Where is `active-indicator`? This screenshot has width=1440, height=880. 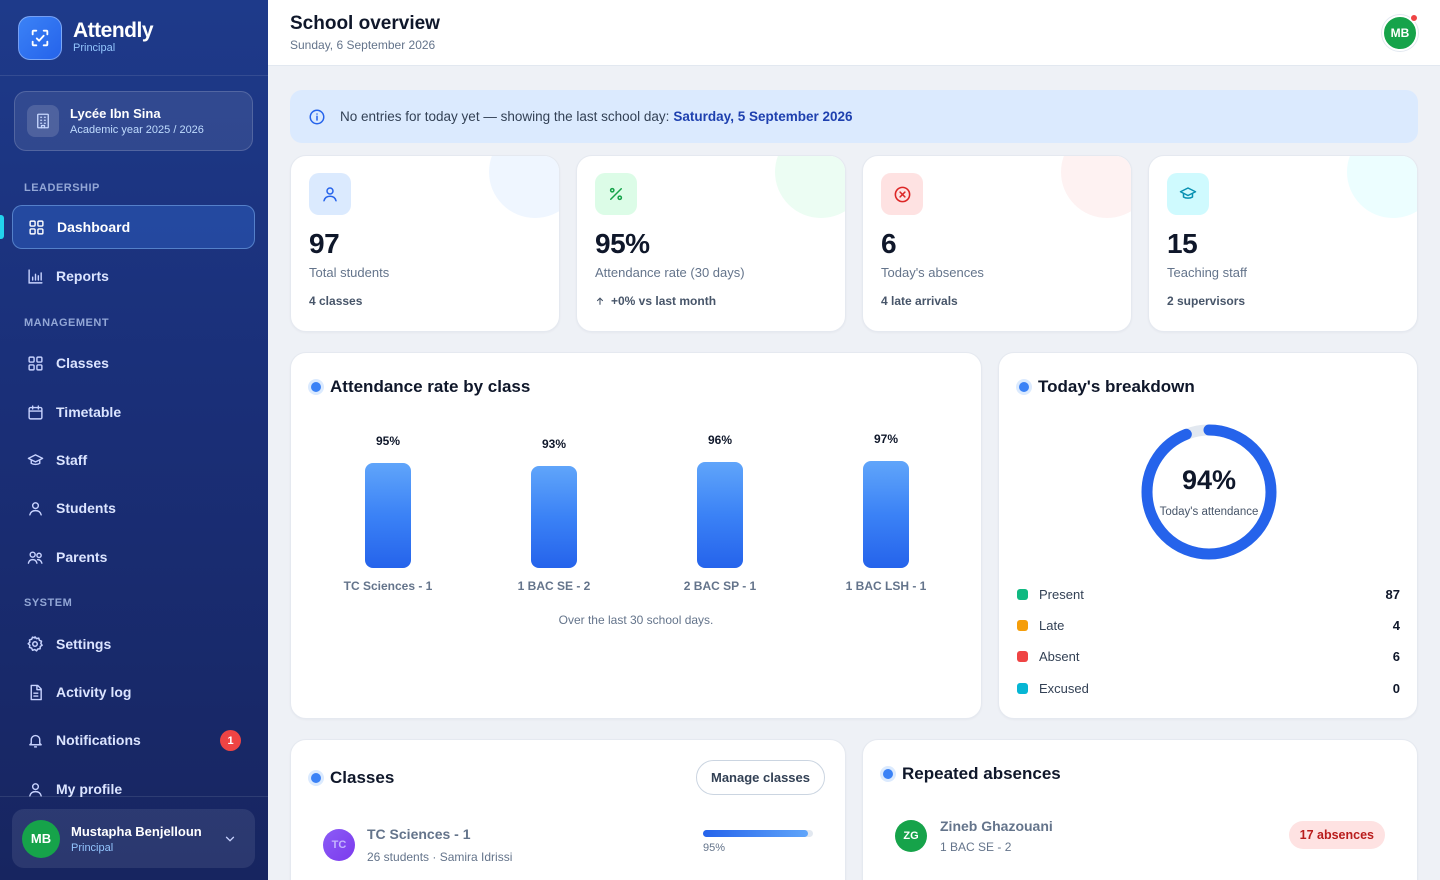
active-indicator is located at coordinates (2, 227).